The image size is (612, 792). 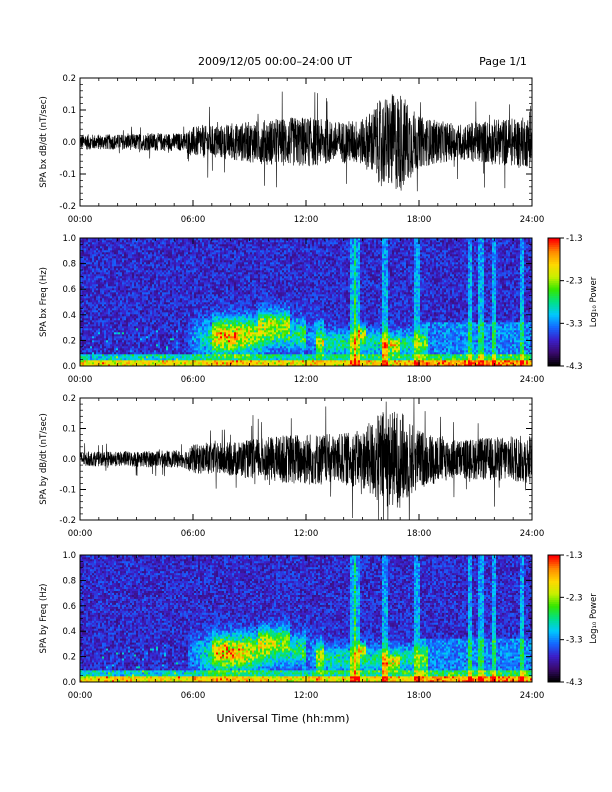 What do you see at coordinates (306, 142) in the screenshot?
I see `waveform-trace` at bounding box center [306, 142].